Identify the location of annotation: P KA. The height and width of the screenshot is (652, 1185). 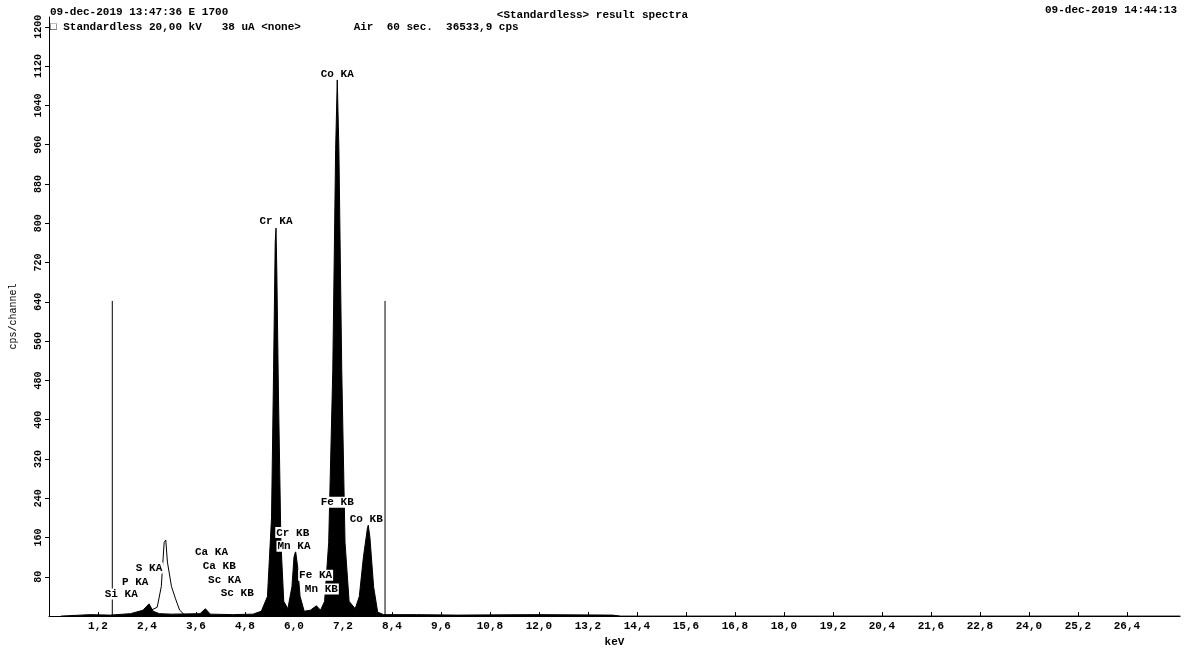
(135, 581).